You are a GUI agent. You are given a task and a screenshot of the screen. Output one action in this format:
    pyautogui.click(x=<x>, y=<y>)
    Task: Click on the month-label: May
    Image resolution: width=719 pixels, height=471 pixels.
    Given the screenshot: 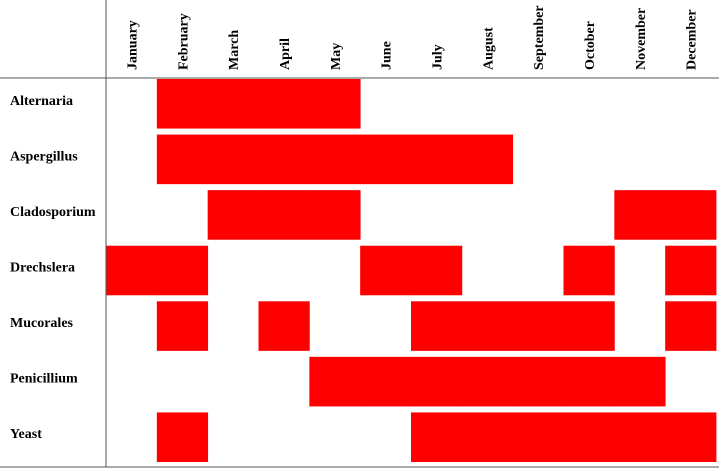 What is the action you would take?
    pyautogui.click(x=336, y=56)
    